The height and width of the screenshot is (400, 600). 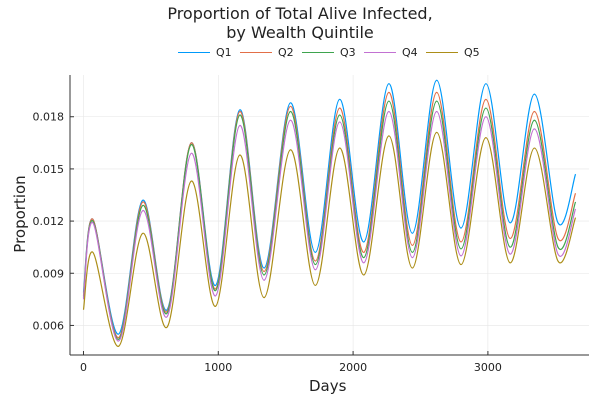 What do you see at coordinates (83, 367) in the screenshot?
I see `x-tick-label-0: 0` at bounding box center [83, 367].